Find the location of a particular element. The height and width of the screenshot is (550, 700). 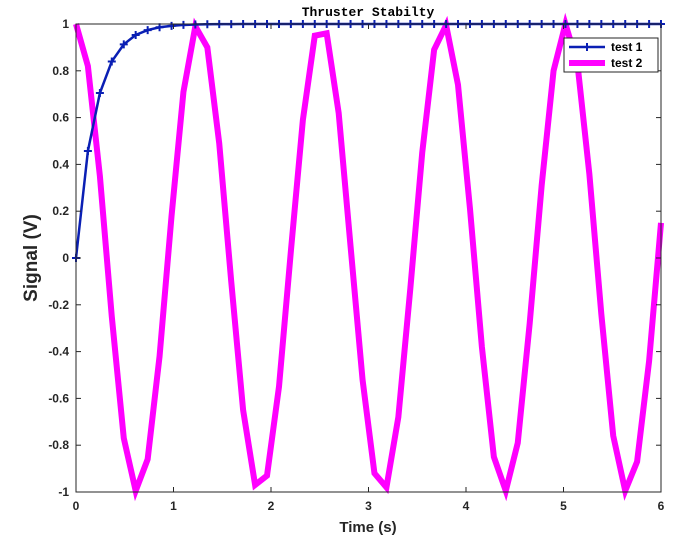

y-tick-label: -0.2 is located at coordinates (58, 305).